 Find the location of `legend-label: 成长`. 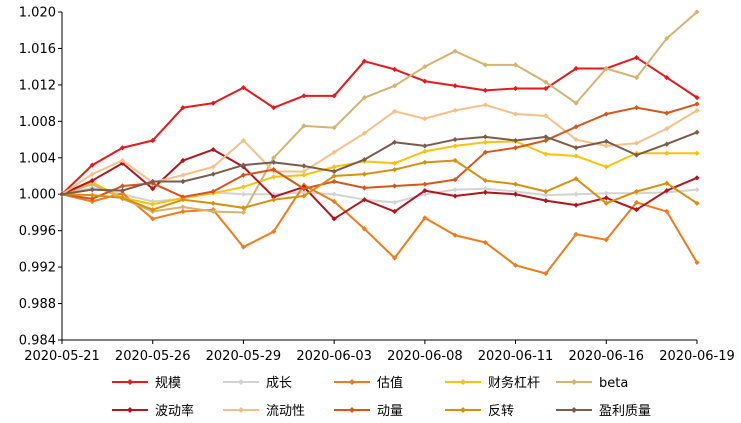

legend-label: 成长 is located at coordinates (279, 383).